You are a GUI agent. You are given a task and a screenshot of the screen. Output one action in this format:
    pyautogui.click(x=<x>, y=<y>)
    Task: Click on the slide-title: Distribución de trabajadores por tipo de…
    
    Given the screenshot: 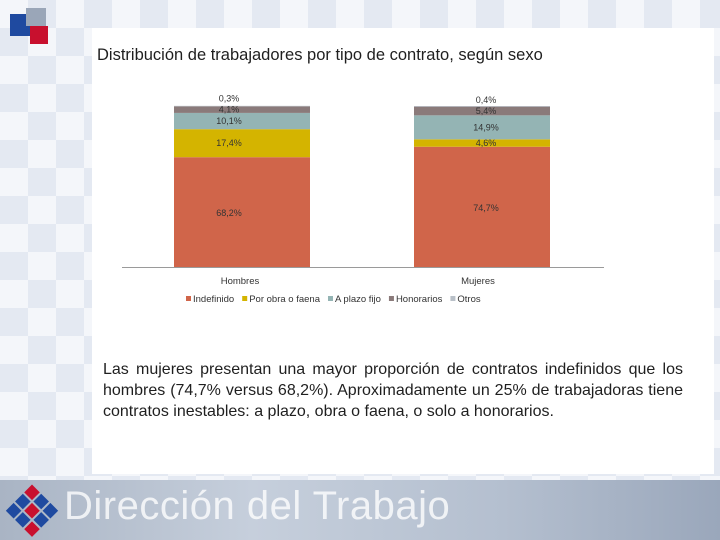 What is the action you would take?
    pyautogui.click(x=320, y=55)
    